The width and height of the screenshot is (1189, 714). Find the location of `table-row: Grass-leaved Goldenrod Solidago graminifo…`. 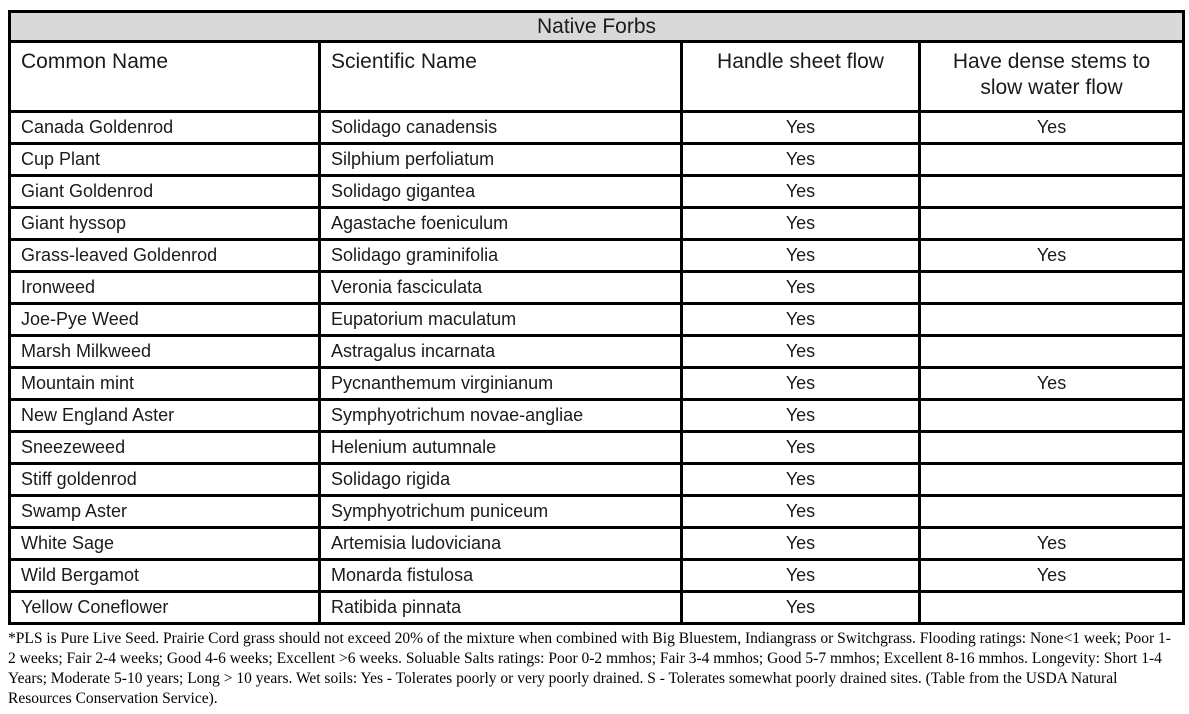

table-row: Grass-leaved Goldenrod Solidago graminifo… is located at coordinates (597, 255).